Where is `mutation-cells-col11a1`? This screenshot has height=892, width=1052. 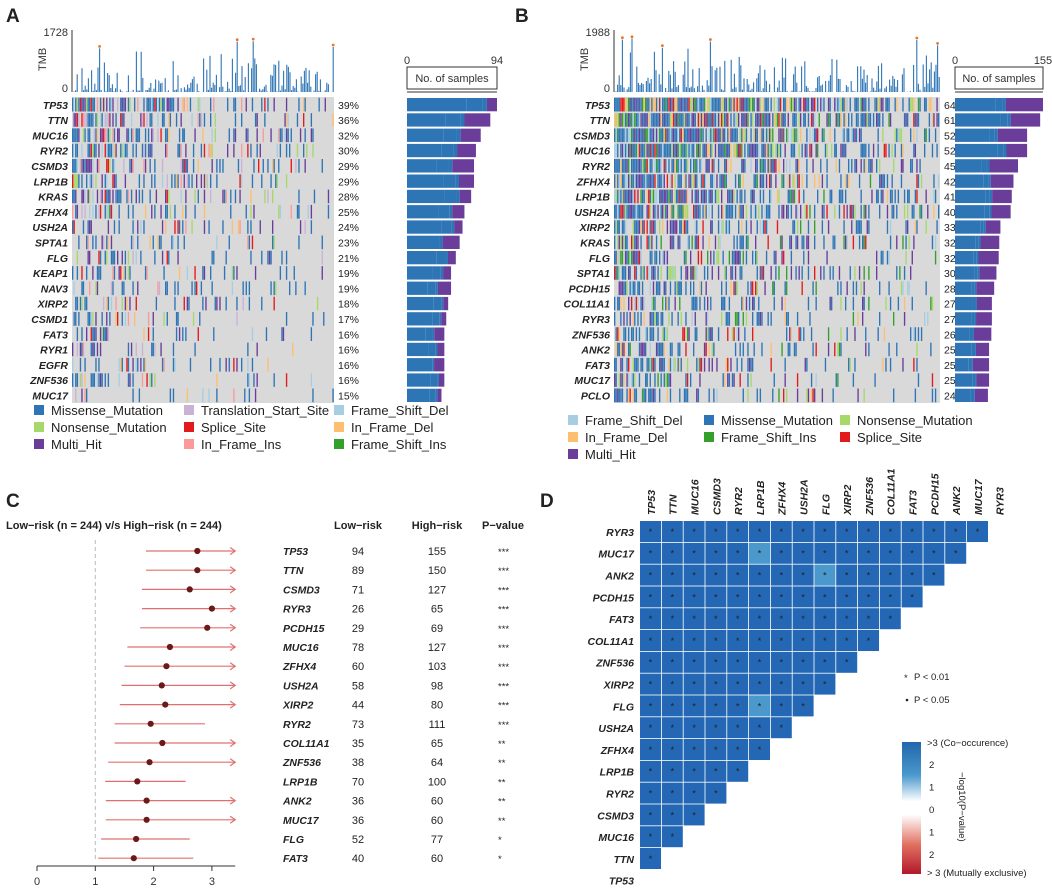 mutation-cells-col11a1 is located at coordinates (641, 303).